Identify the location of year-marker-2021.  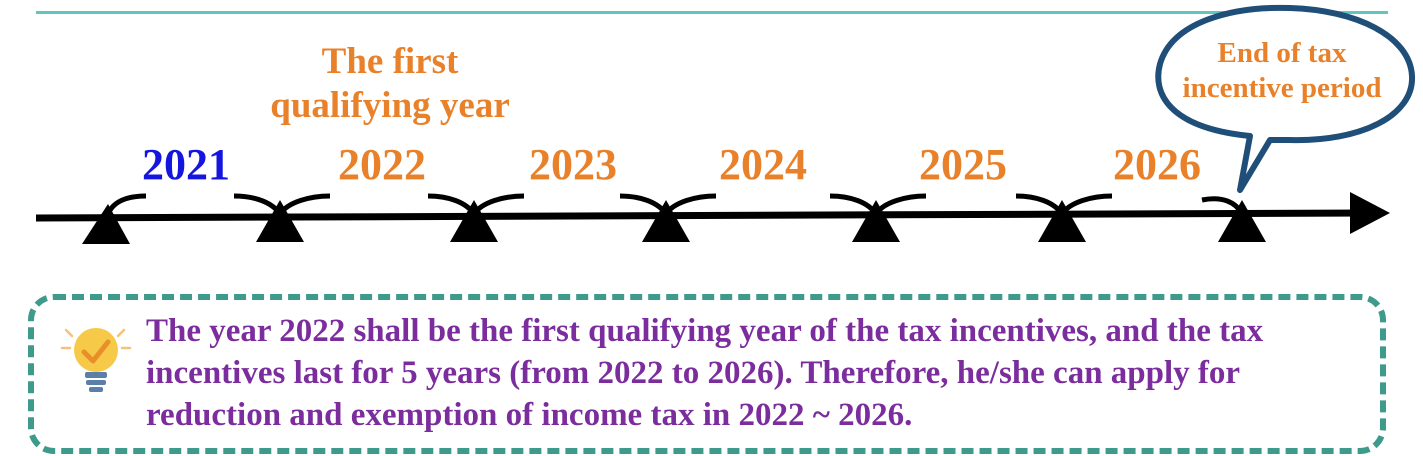
(114, 218).